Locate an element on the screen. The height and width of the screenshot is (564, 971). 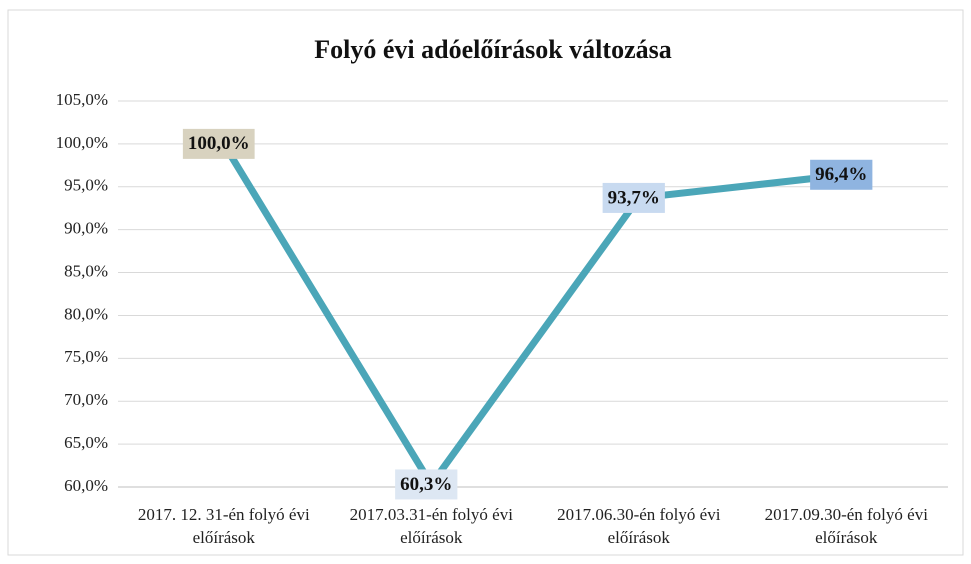
data-label: 100,0% is located at coordinates (219, 143).